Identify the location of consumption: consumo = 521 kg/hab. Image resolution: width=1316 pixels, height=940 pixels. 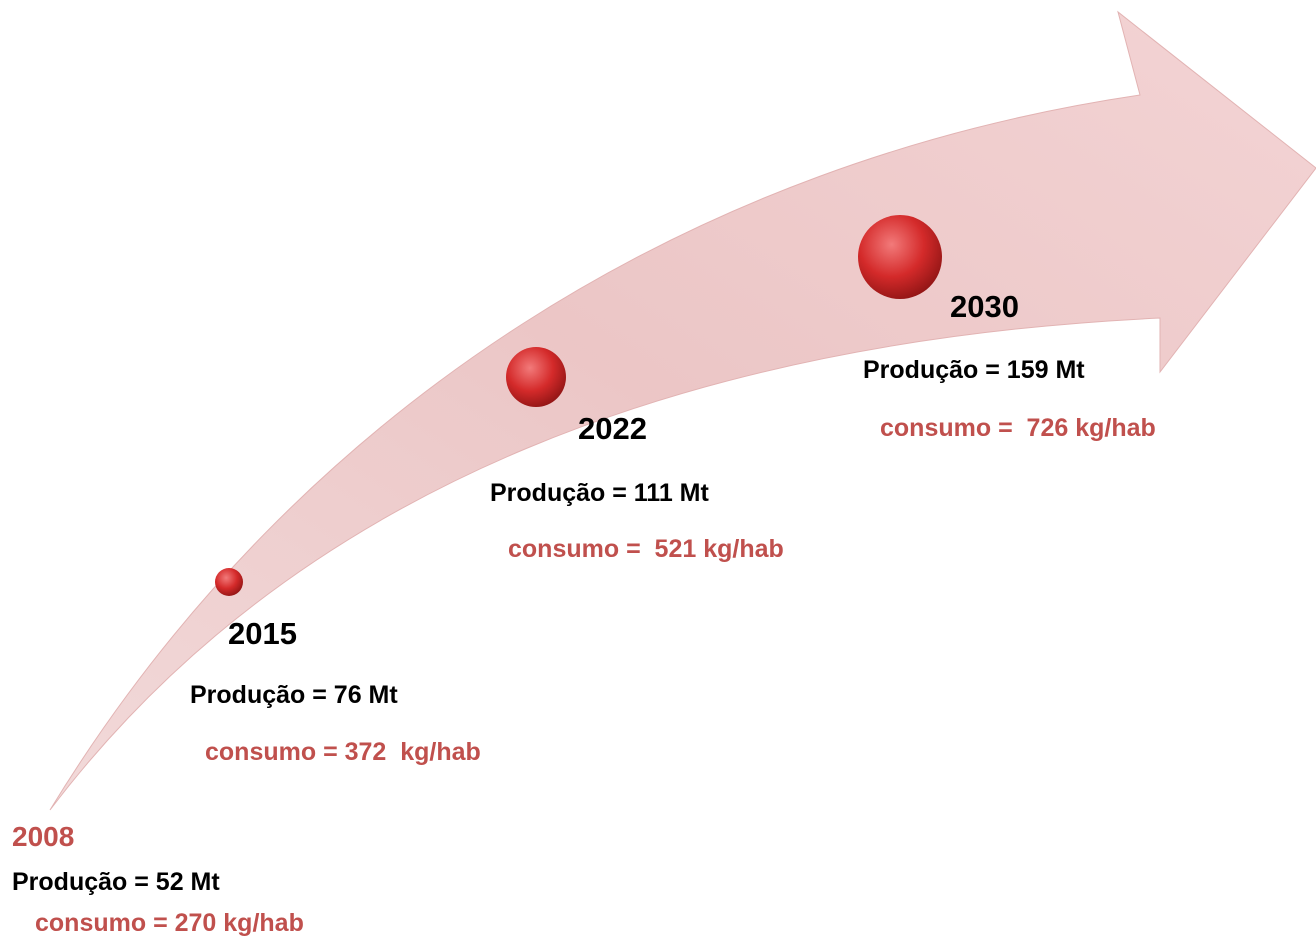
(646, 549).